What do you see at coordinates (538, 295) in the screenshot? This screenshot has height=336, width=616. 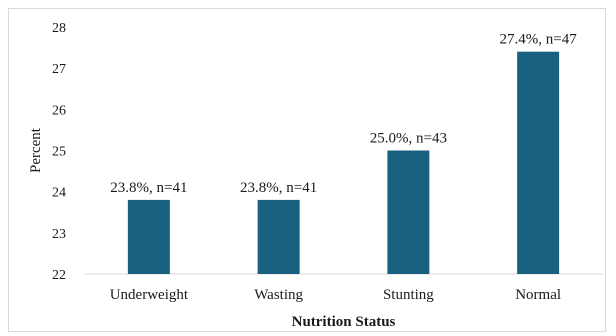 I see `x-category-label: Normal` at bounding box center [538, 295].